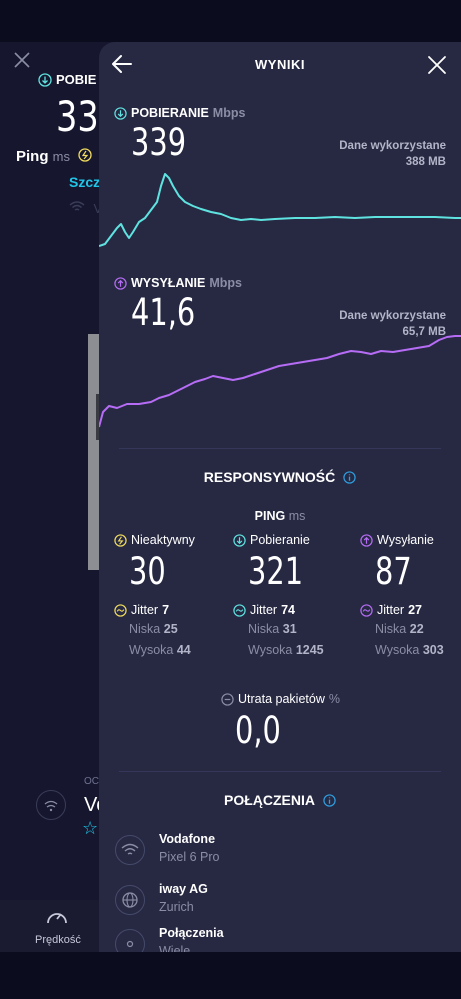 The height and width of the screenshot is (999, 461). Describe the element at coordinates (409, 650) in the screenshot. I see `ping-upload-high: Wysoka 303` at that location.